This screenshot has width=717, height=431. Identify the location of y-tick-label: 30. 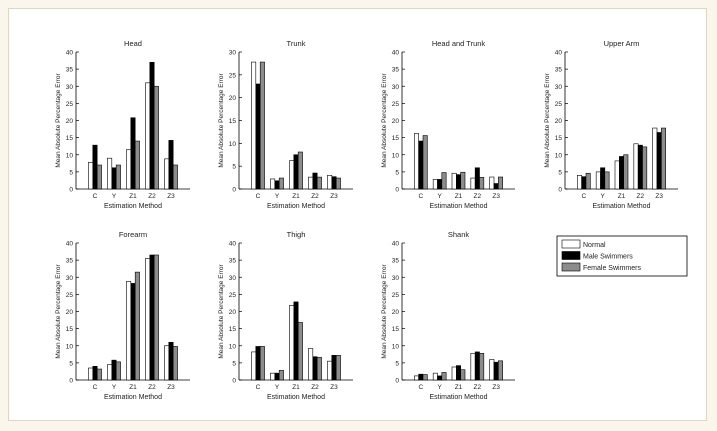
(70, 87).